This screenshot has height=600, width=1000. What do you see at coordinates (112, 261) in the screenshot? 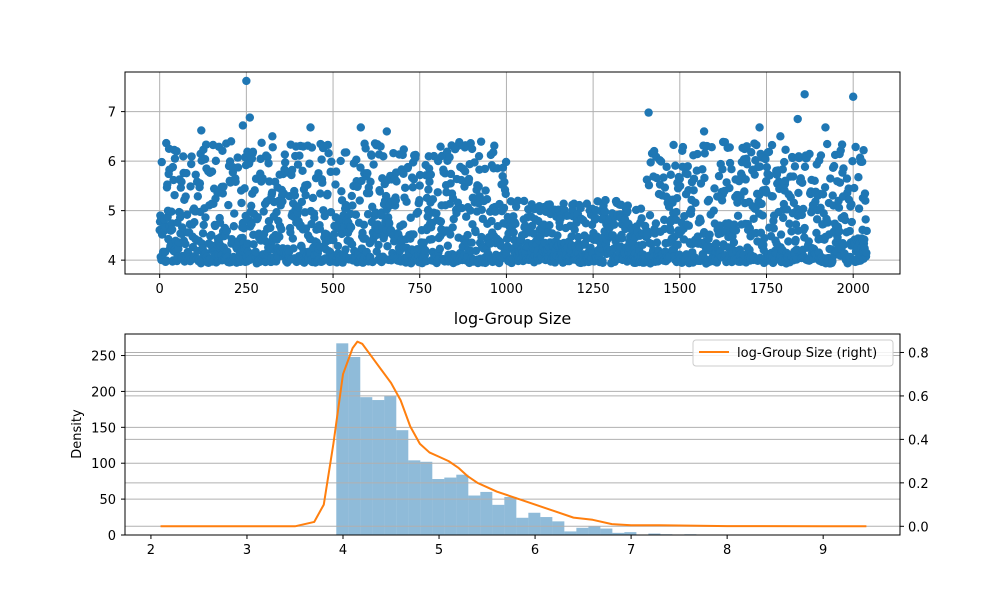
I see `scatter-y-tick-label: 4` at bounding box center [112, 261].